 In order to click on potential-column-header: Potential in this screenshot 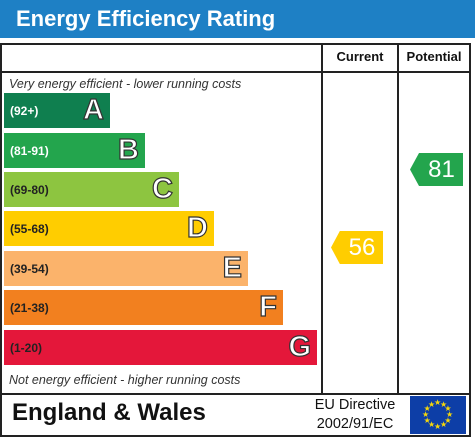, I will do `click(434, 56)`.